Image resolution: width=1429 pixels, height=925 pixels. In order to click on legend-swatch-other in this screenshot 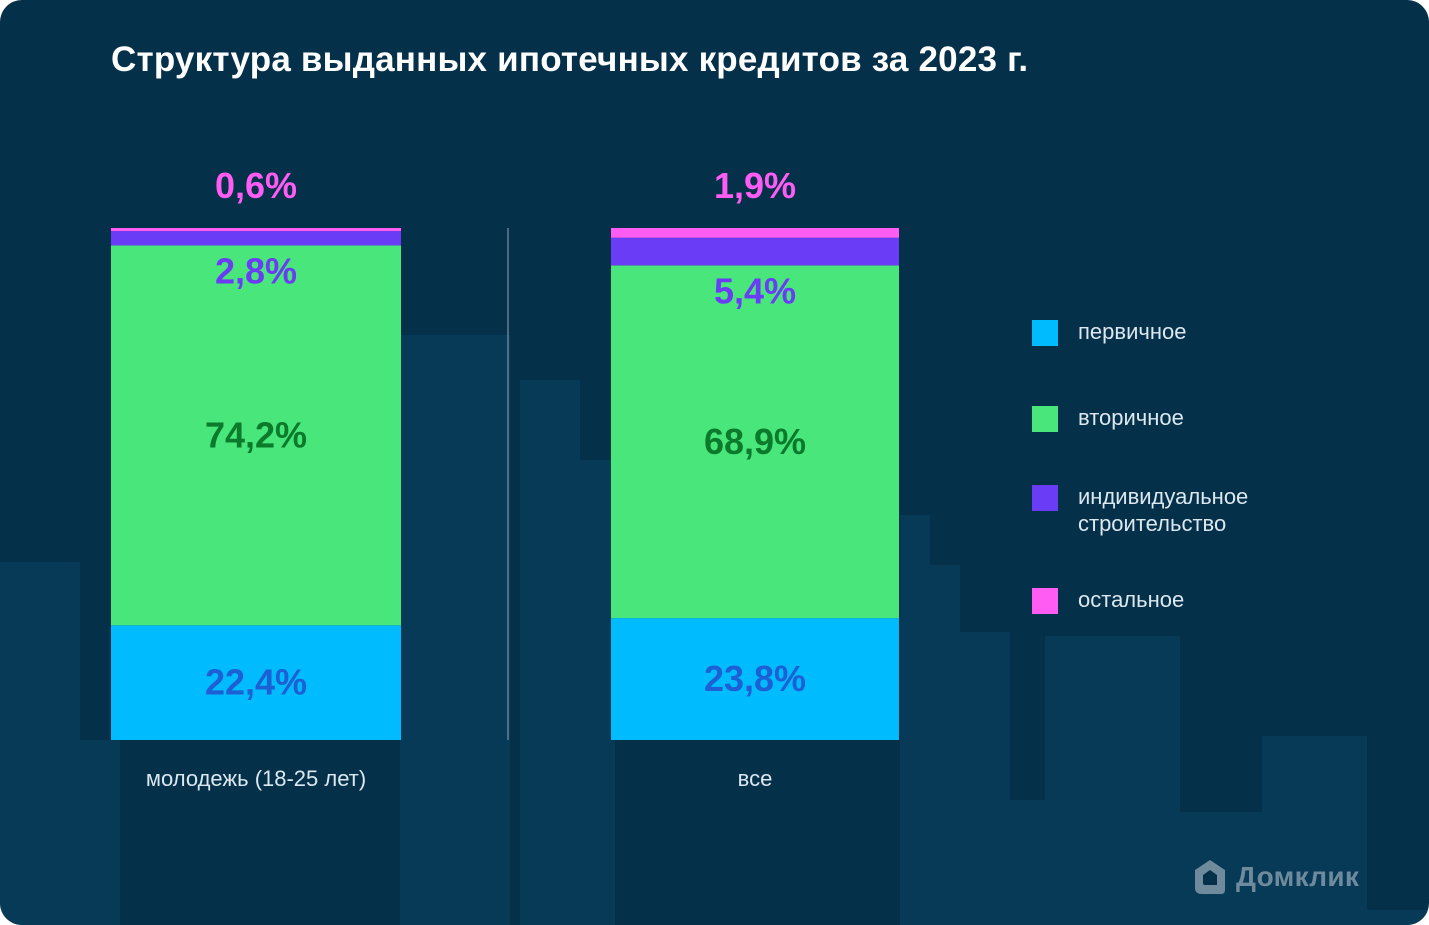, I will do `click(1045, 601)`.